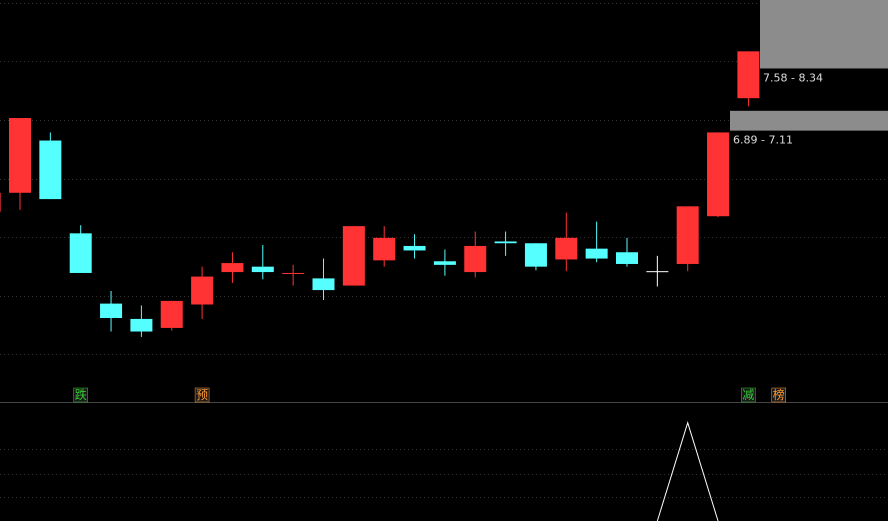 Image resolution: width=888 pixels, height=521 pixels. I want to click on indicator-line, so click(687, 470).